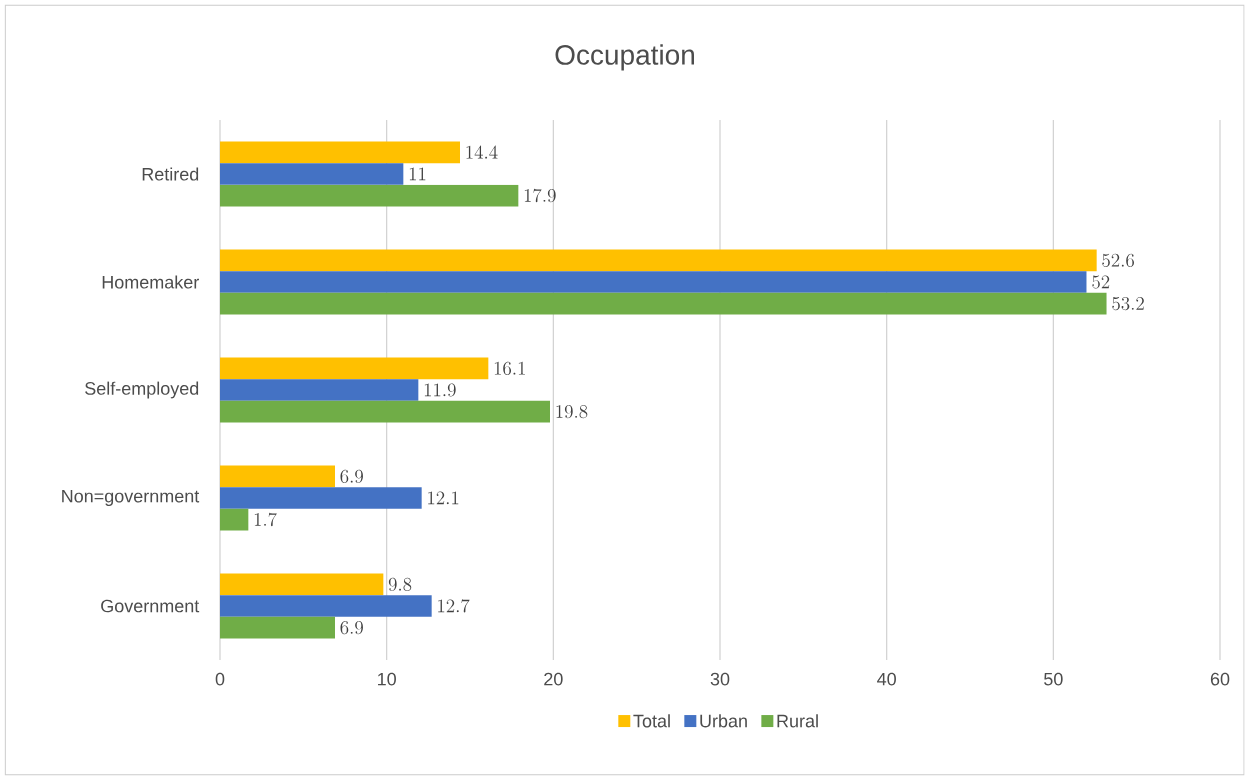 The height and width of the screenshot is (776, 1250). What do you see at coordinates (797, 721) in the screenshot?
I see `legend-label: Rural` at bounding box center [797, 721].